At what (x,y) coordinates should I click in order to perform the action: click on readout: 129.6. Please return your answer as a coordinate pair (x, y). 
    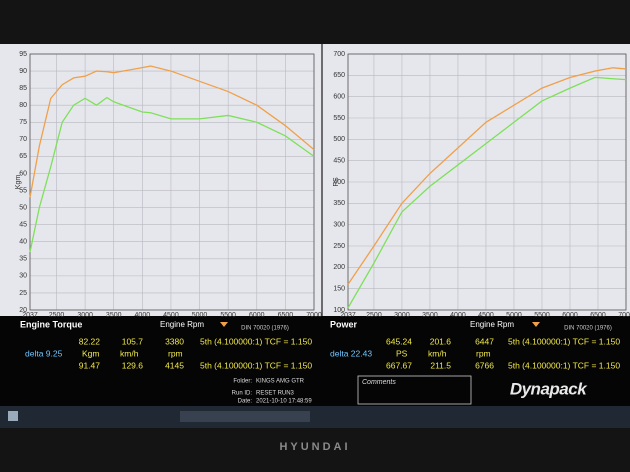
    Looking at the image, I should click on (133, 365).